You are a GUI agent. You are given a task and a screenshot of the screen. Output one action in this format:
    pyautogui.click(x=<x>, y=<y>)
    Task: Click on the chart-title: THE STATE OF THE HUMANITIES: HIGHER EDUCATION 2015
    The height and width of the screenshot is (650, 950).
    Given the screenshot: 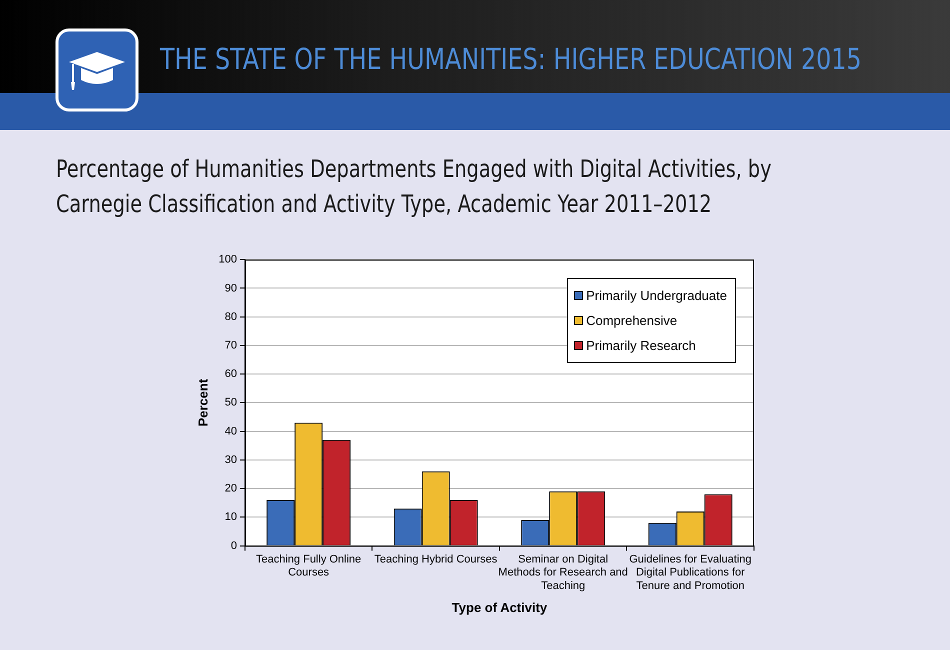 What is the action you would take?
    pyautogui.click(x=511, y=59)
    